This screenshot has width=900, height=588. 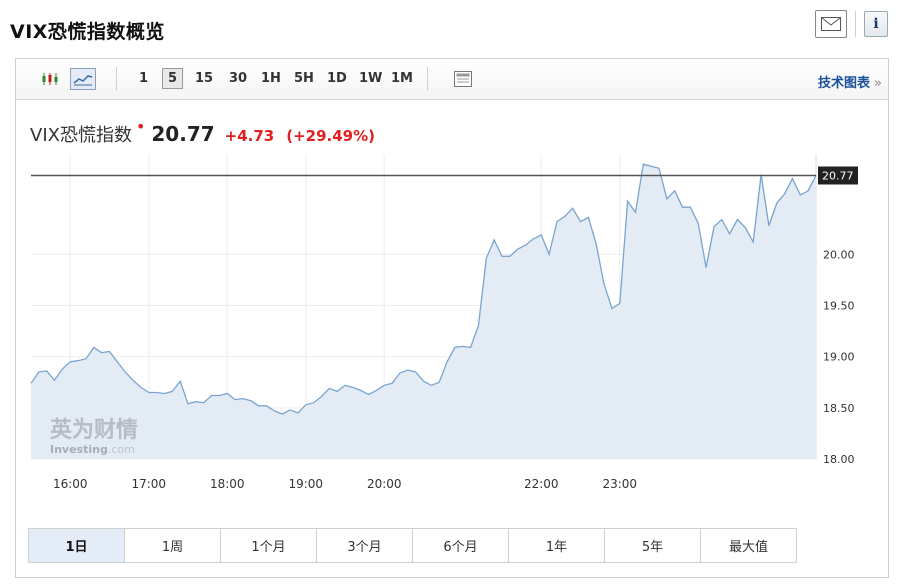 I want to click on chart-settings-icon, so click(x=463, y=79).